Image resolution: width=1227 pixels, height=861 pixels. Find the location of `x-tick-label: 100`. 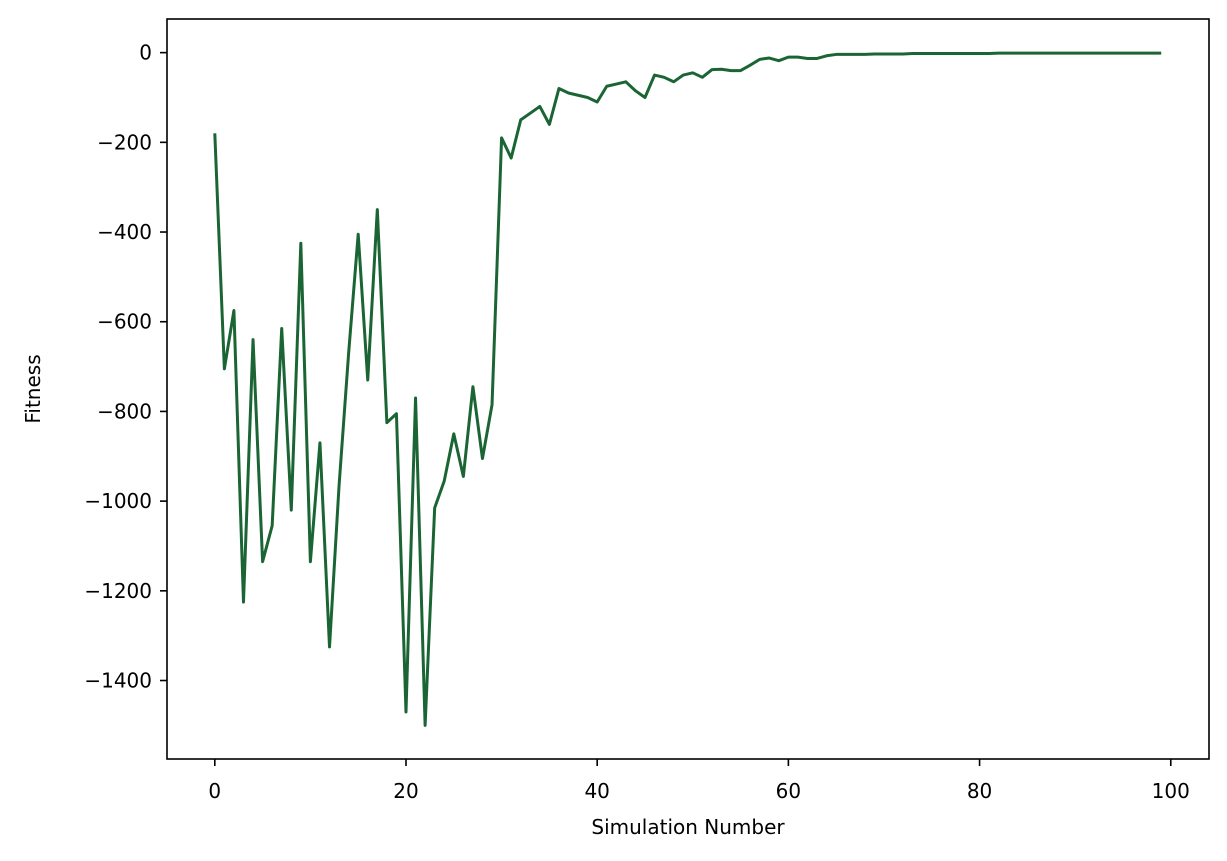

x-tick-label: 100 is located at coordinates (1171, 791).